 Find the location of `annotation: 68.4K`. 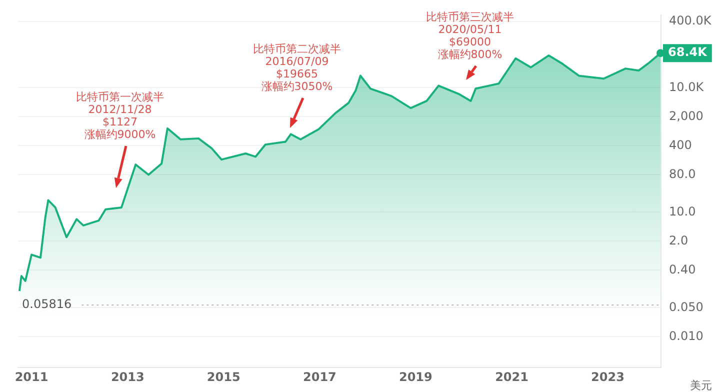

annotation: 68.4K is located at coordinates (688, 52).